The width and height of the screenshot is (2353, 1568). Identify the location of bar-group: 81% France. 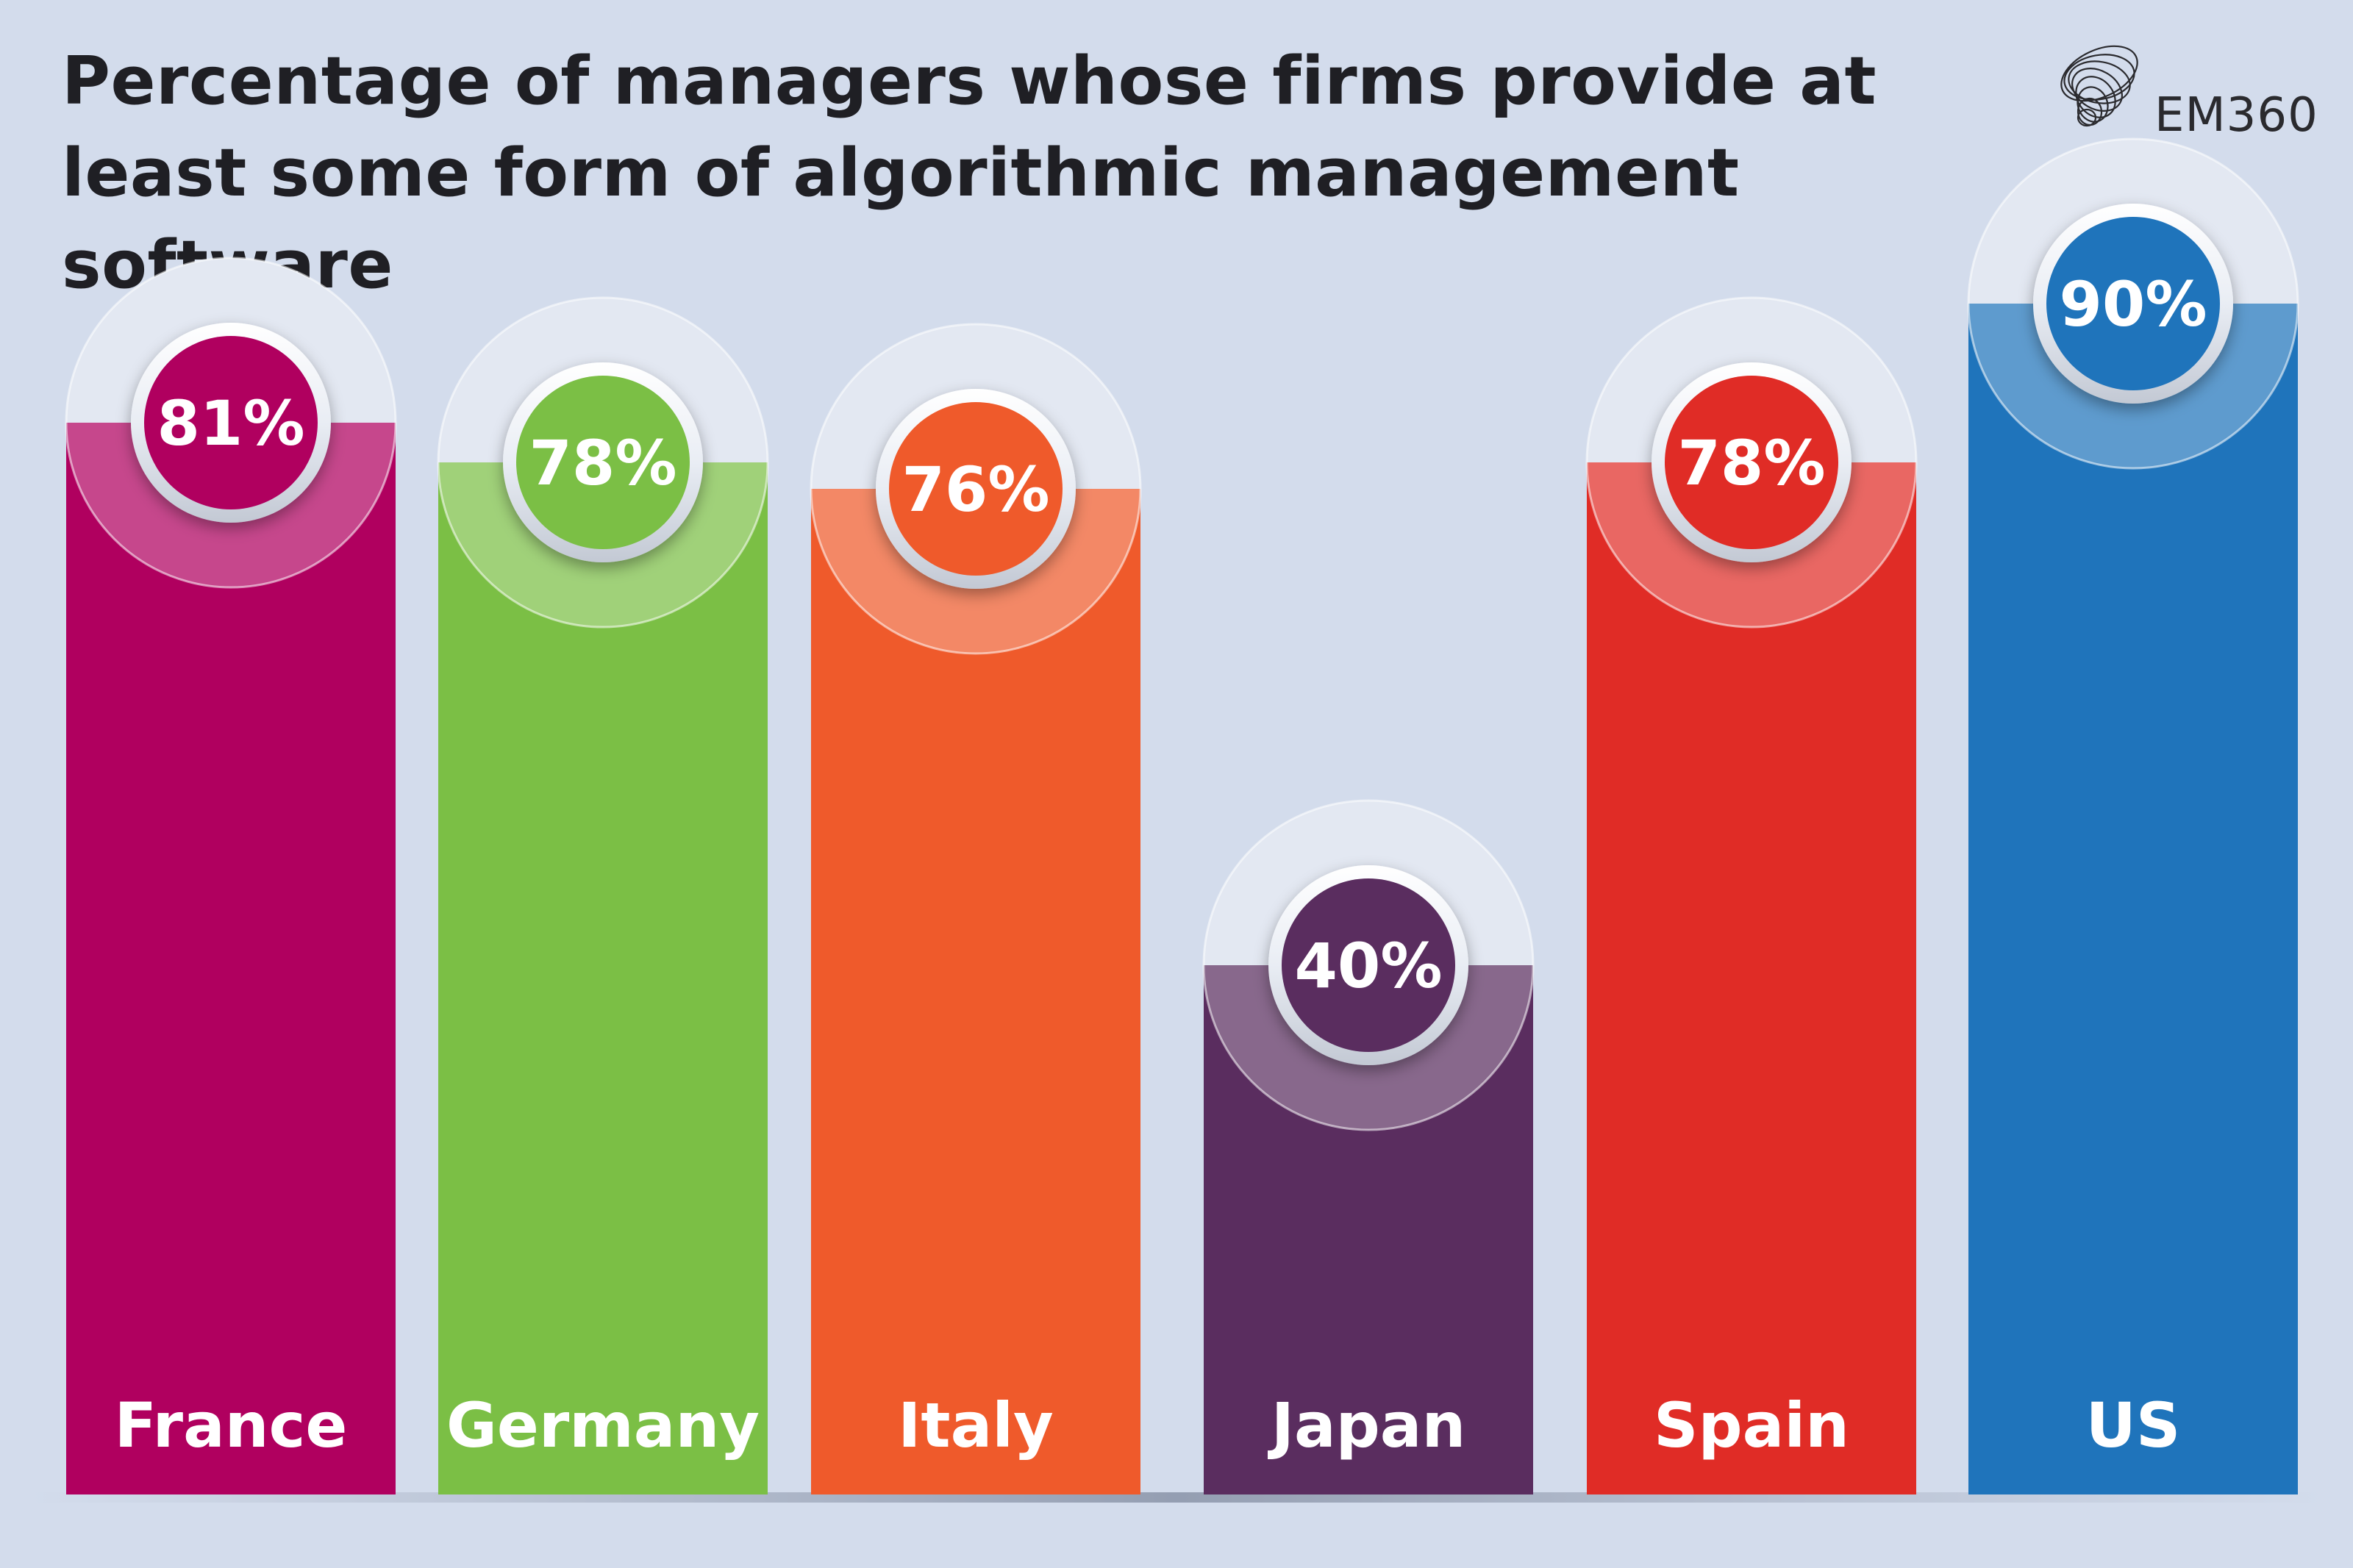
(231, 875).